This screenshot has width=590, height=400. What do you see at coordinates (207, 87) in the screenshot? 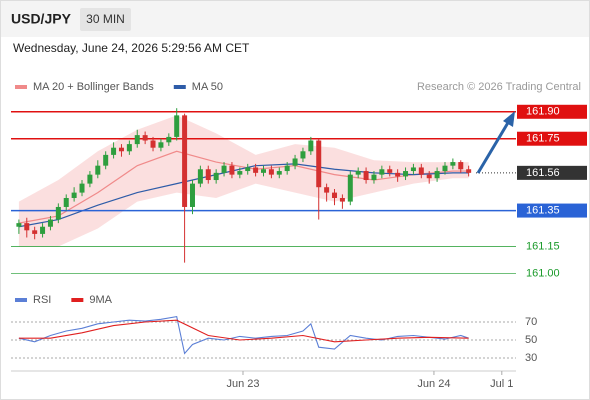
I see `legend-label: MA 50` at bounding box center [207, 87].